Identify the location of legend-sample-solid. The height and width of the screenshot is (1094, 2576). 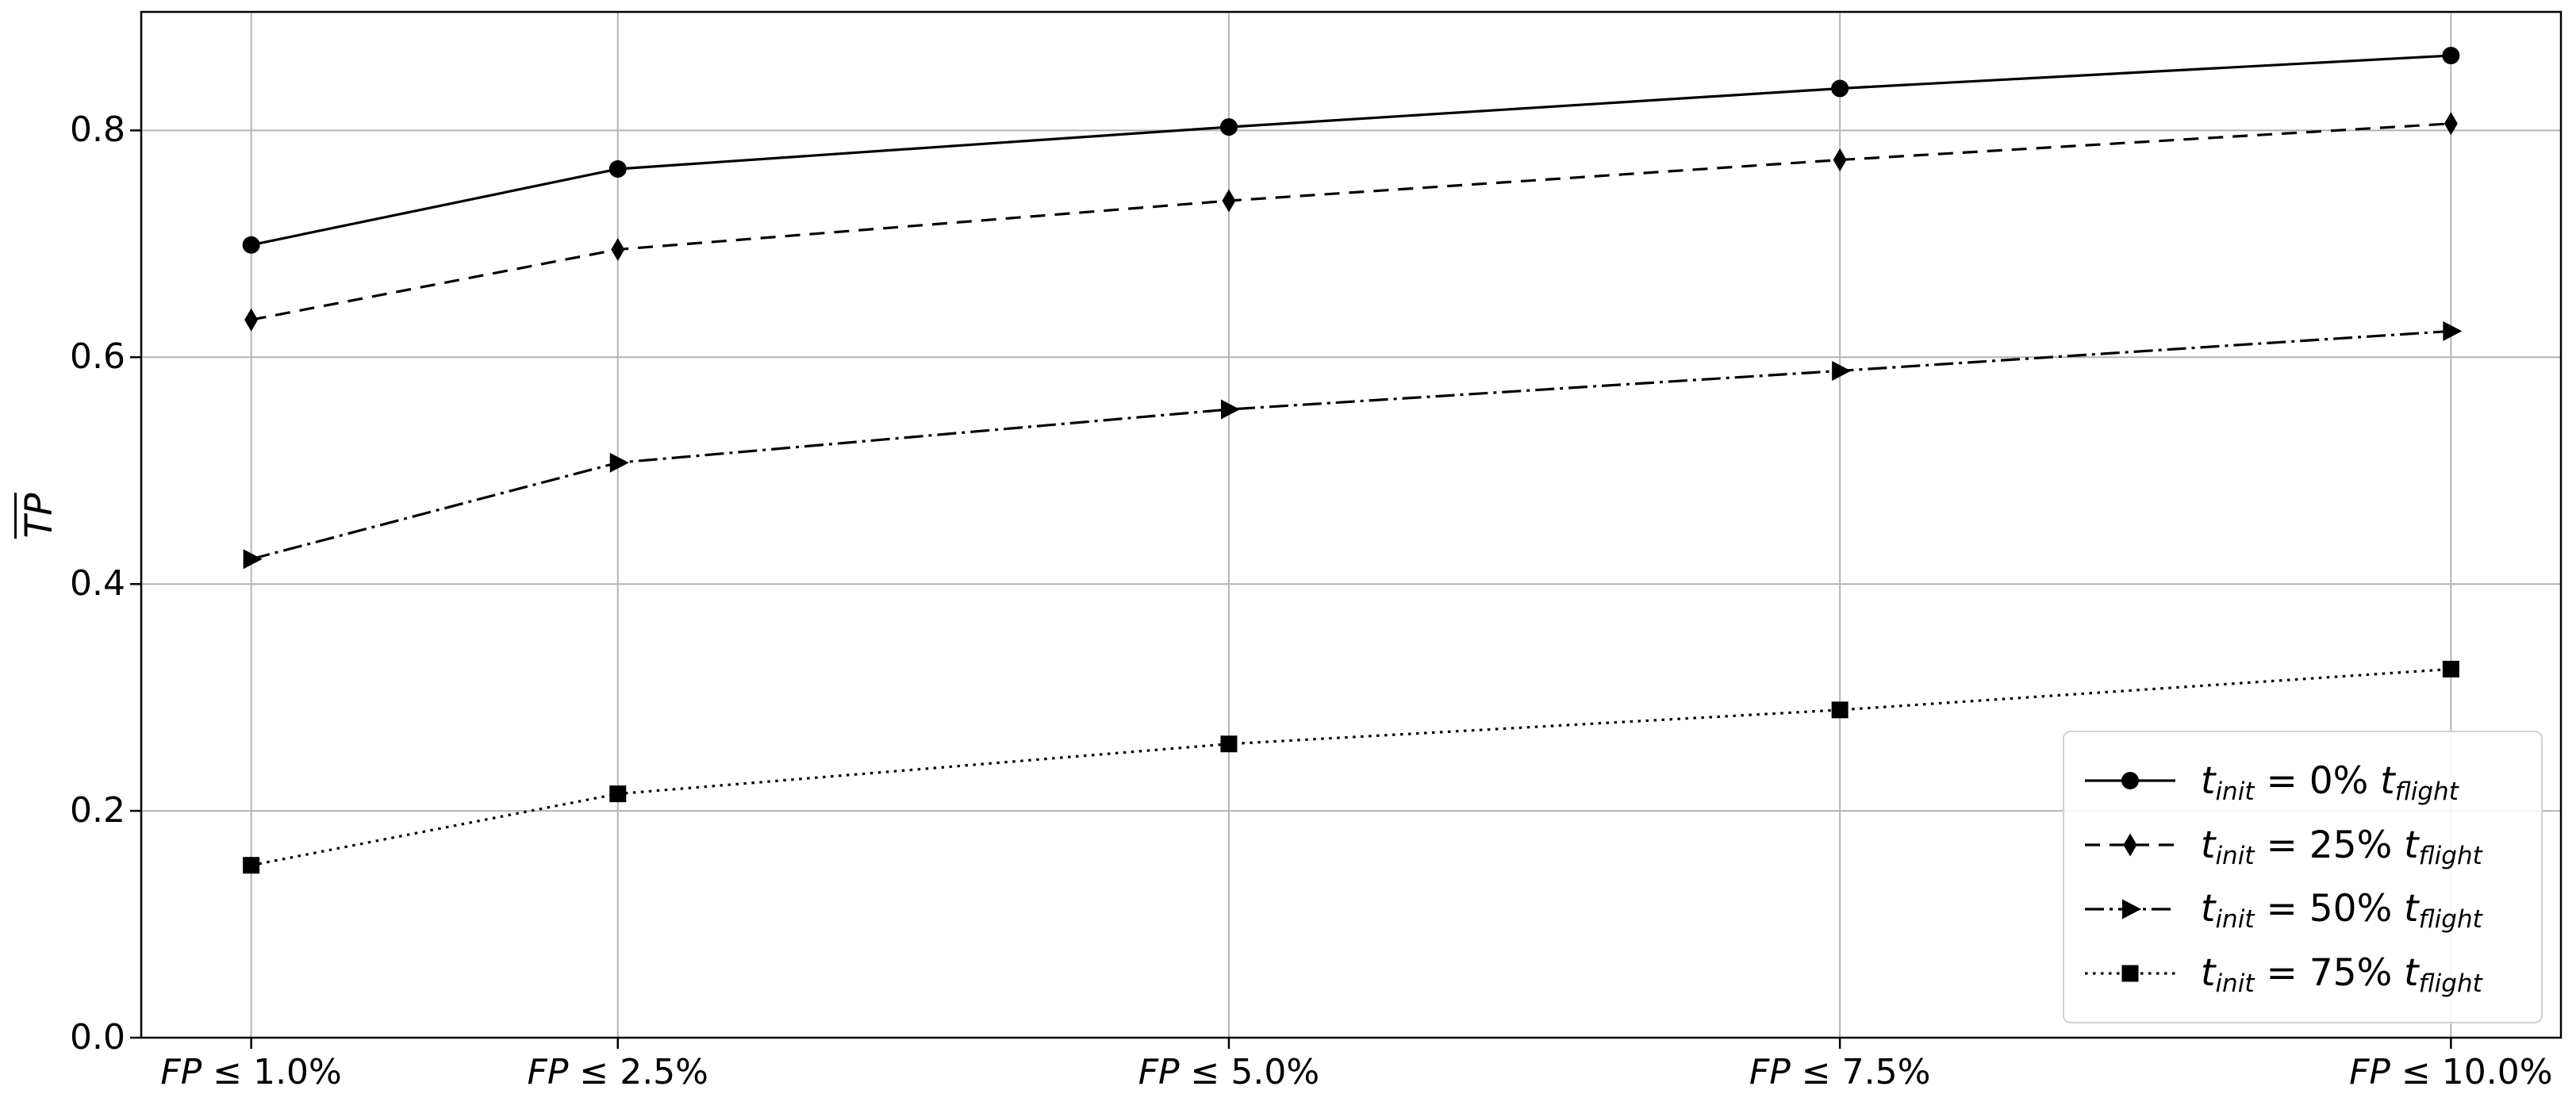
(2130, 781).